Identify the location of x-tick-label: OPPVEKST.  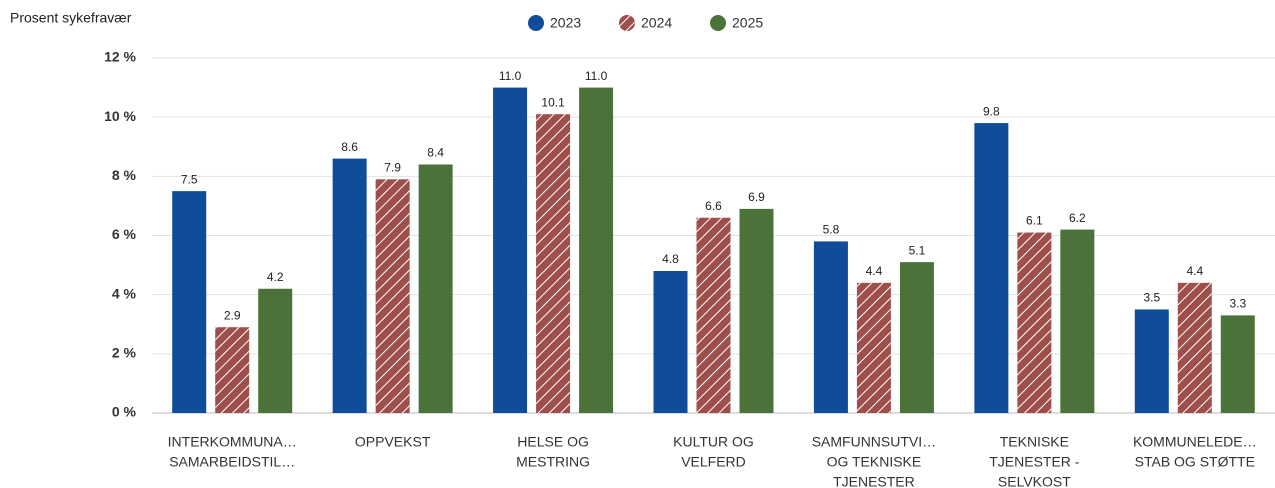
(393, 442).